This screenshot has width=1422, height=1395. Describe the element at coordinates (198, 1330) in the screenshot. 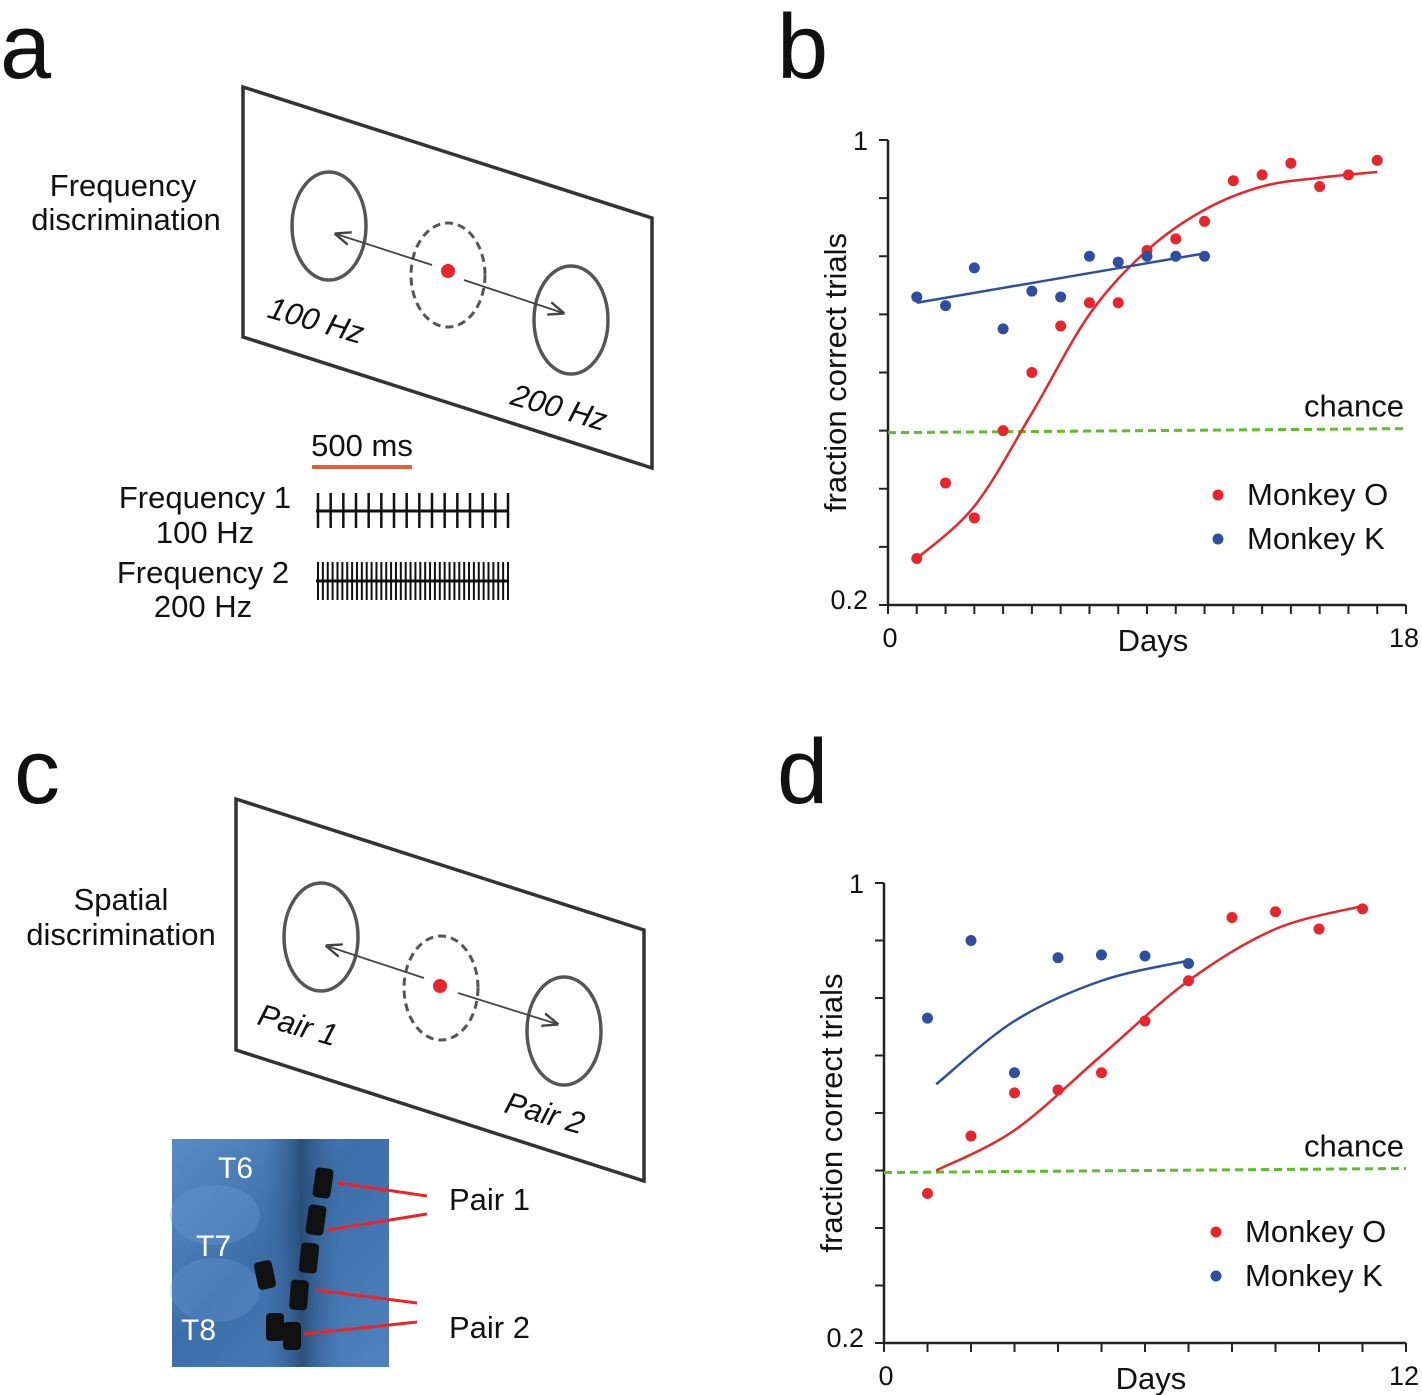

I see `xray-label-t8: T8` at that location.